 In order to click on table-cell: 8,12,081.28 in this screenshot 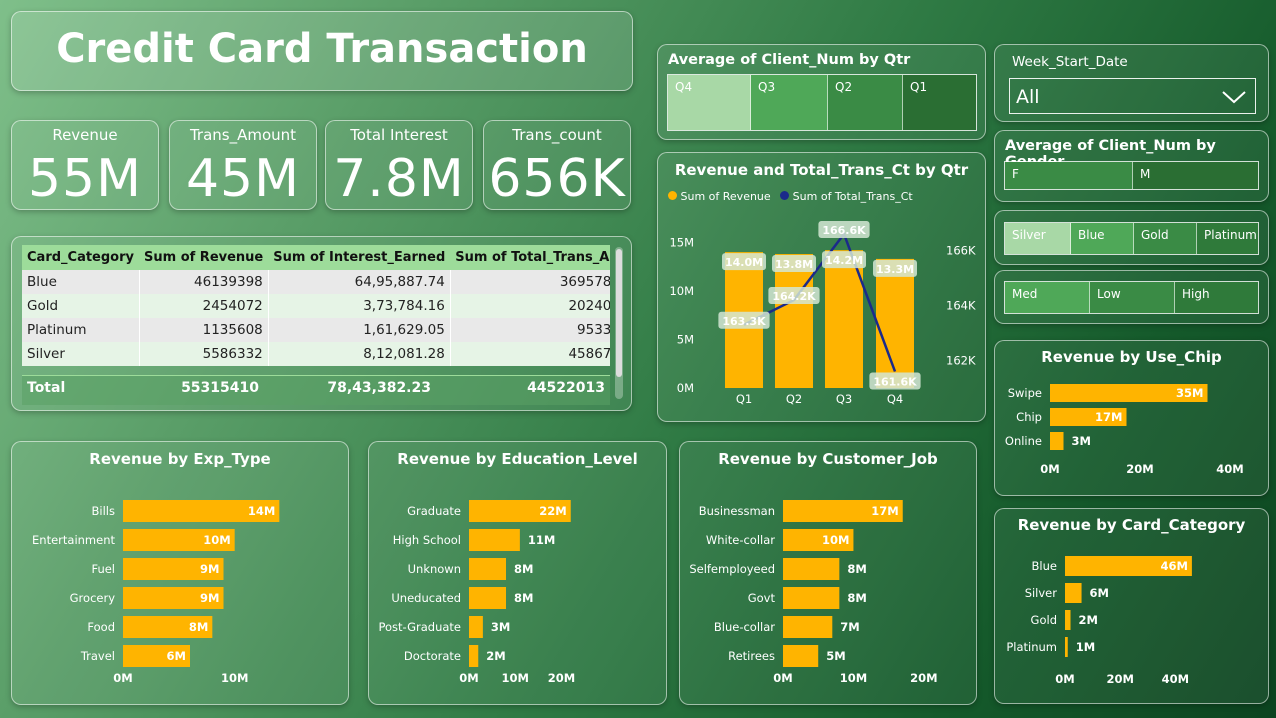, I will do `click(359, 354)`.